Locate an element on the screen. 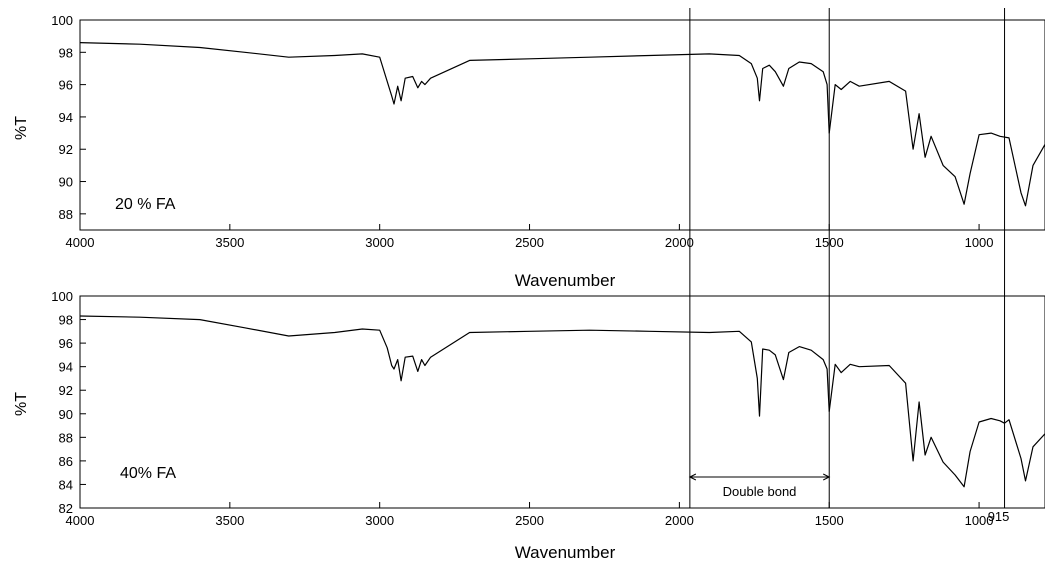  span-arrowhead-right is located at coordinates (827, 477).